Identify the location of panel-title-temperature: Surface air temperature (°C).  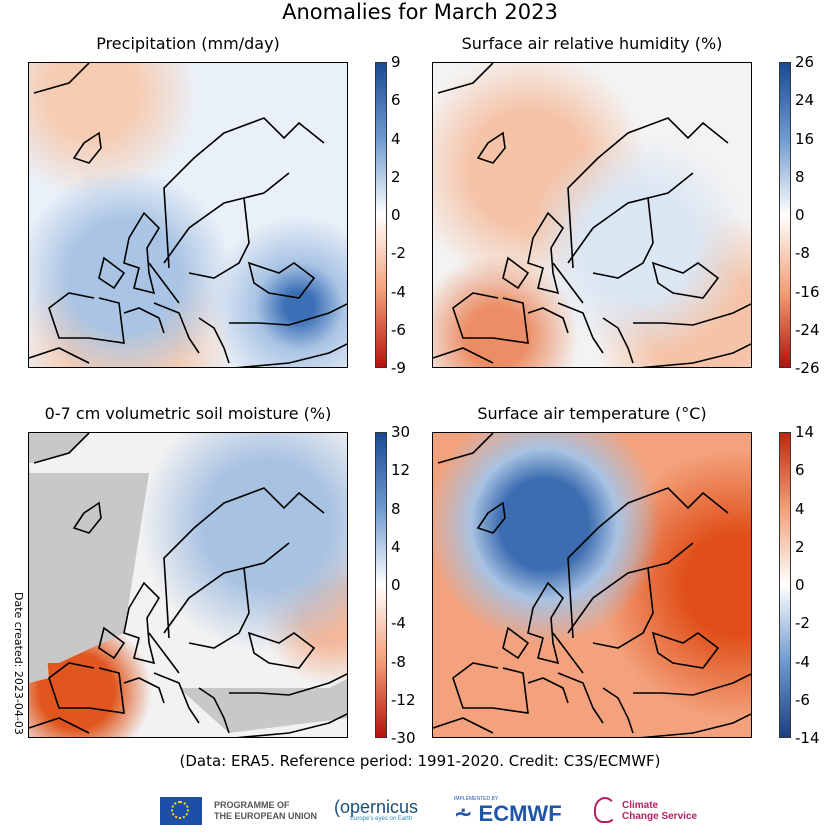
(592, 413).